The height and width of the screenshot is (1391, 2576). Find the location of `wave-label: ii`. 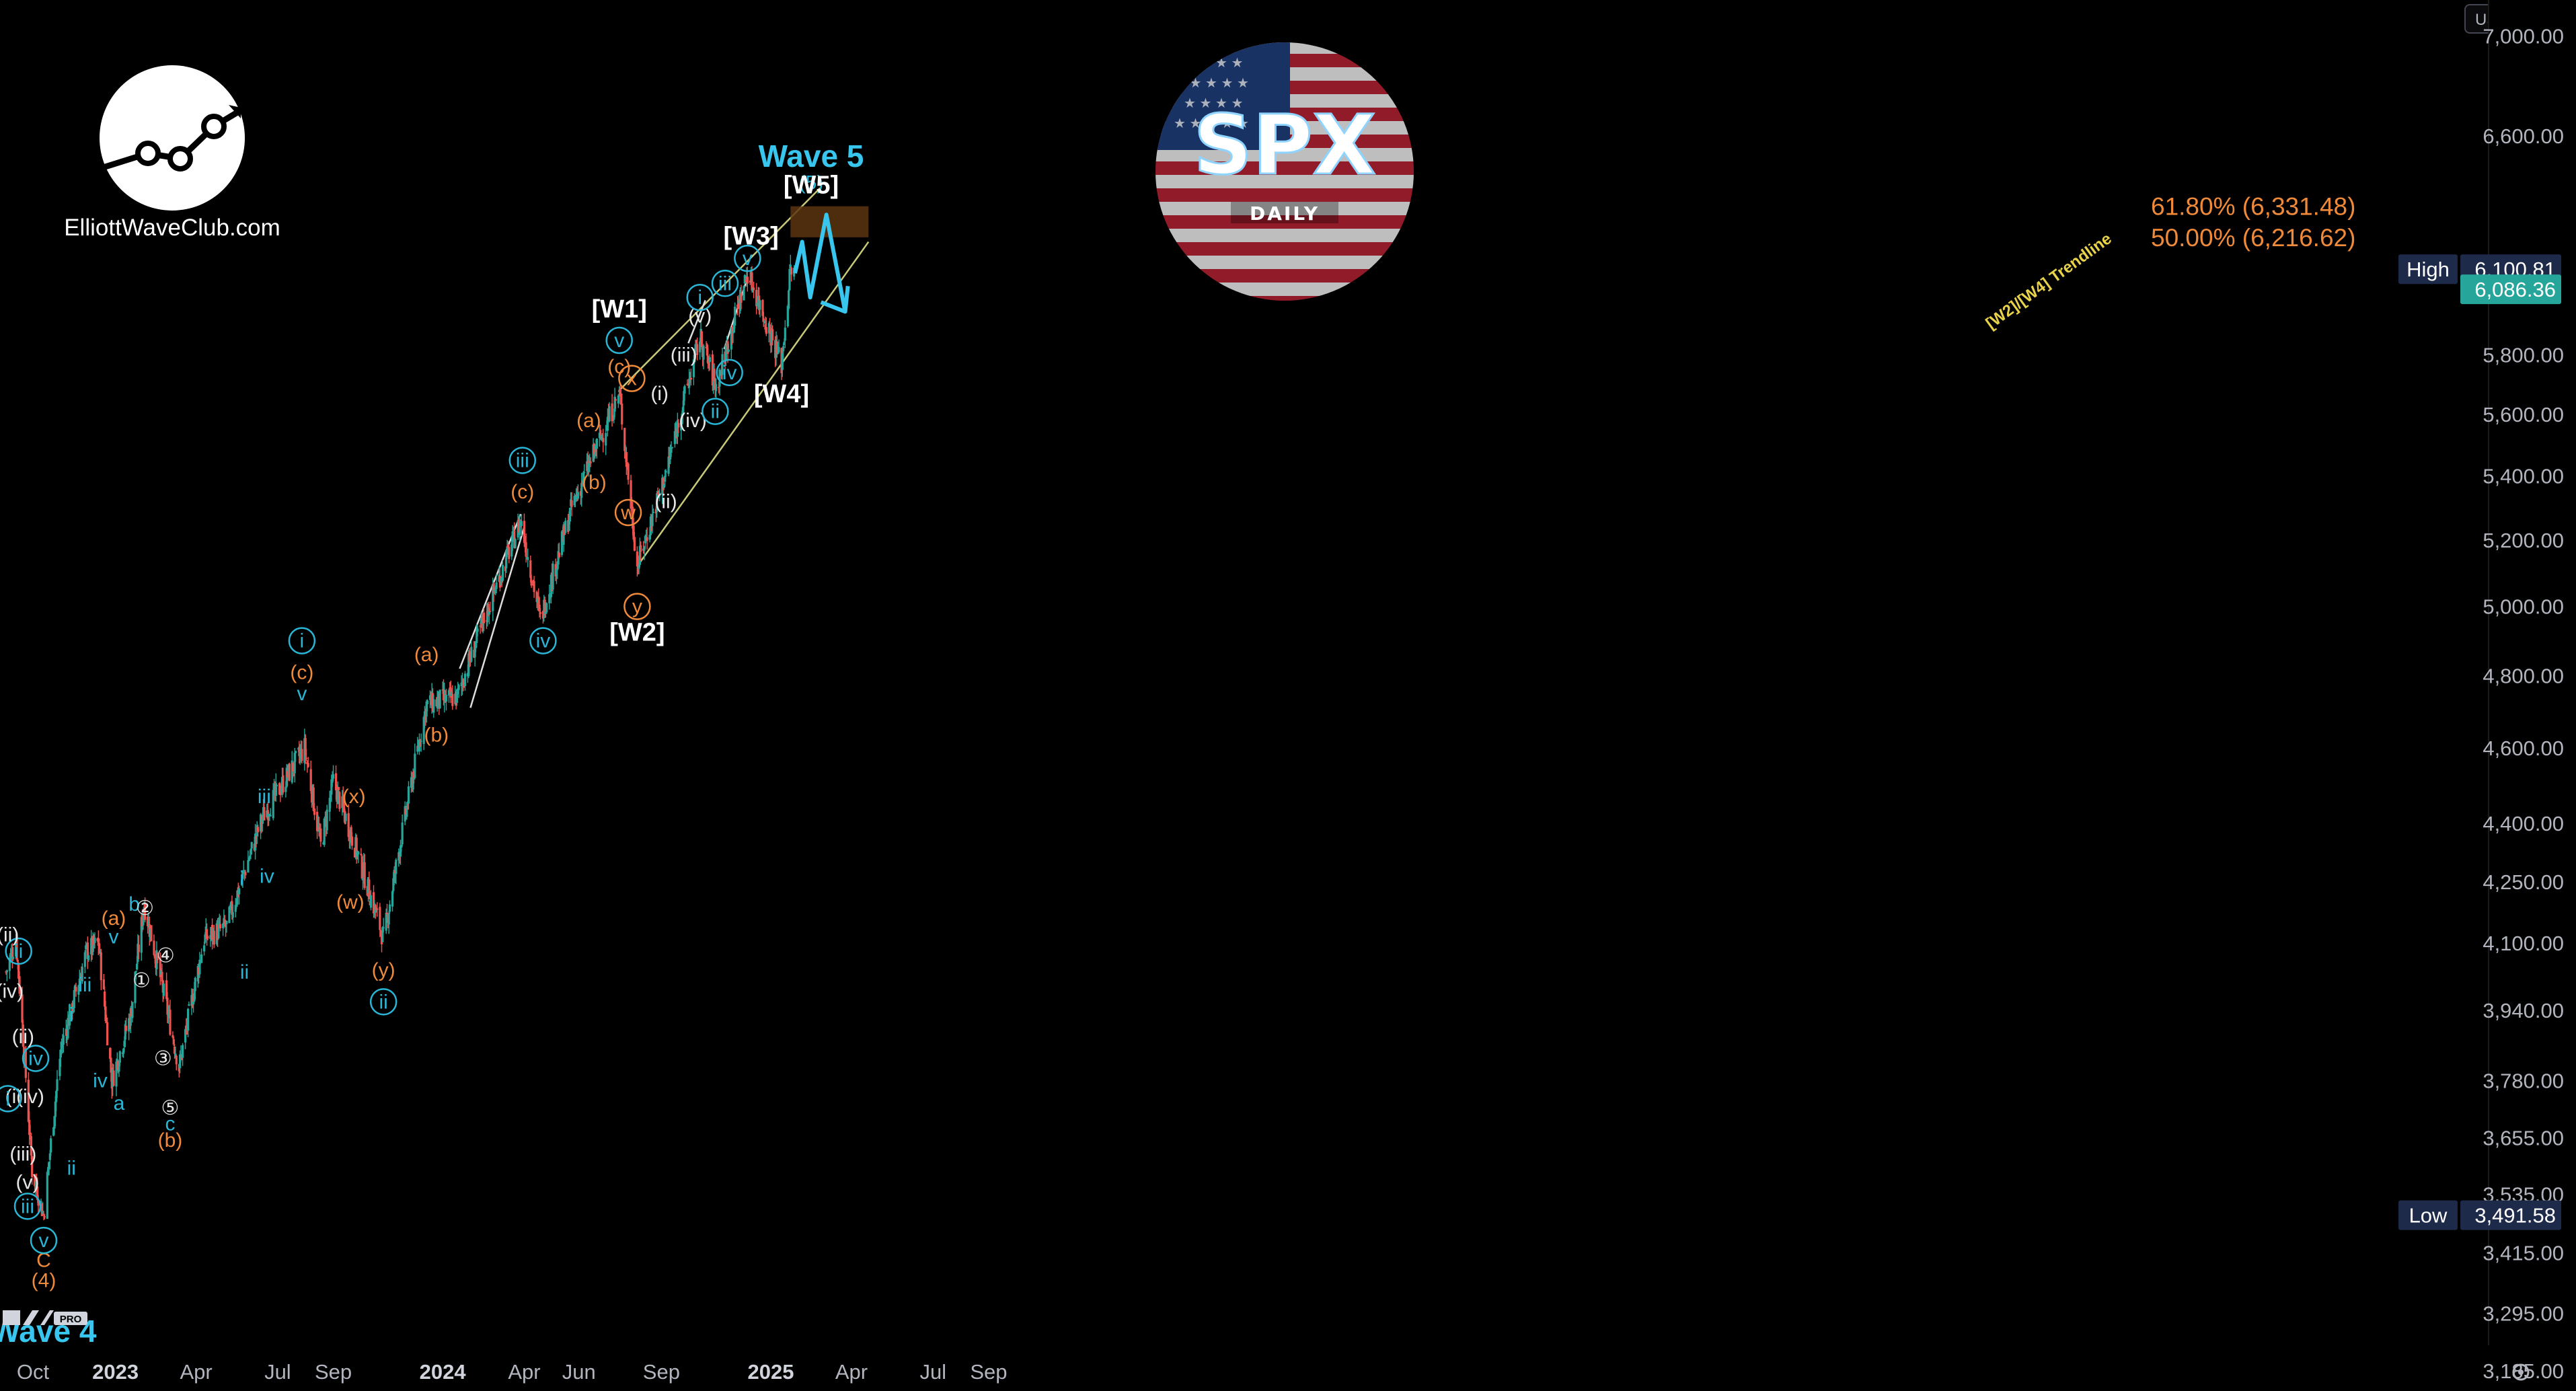

wave-label: ii is located at coordinates (383, 1002).